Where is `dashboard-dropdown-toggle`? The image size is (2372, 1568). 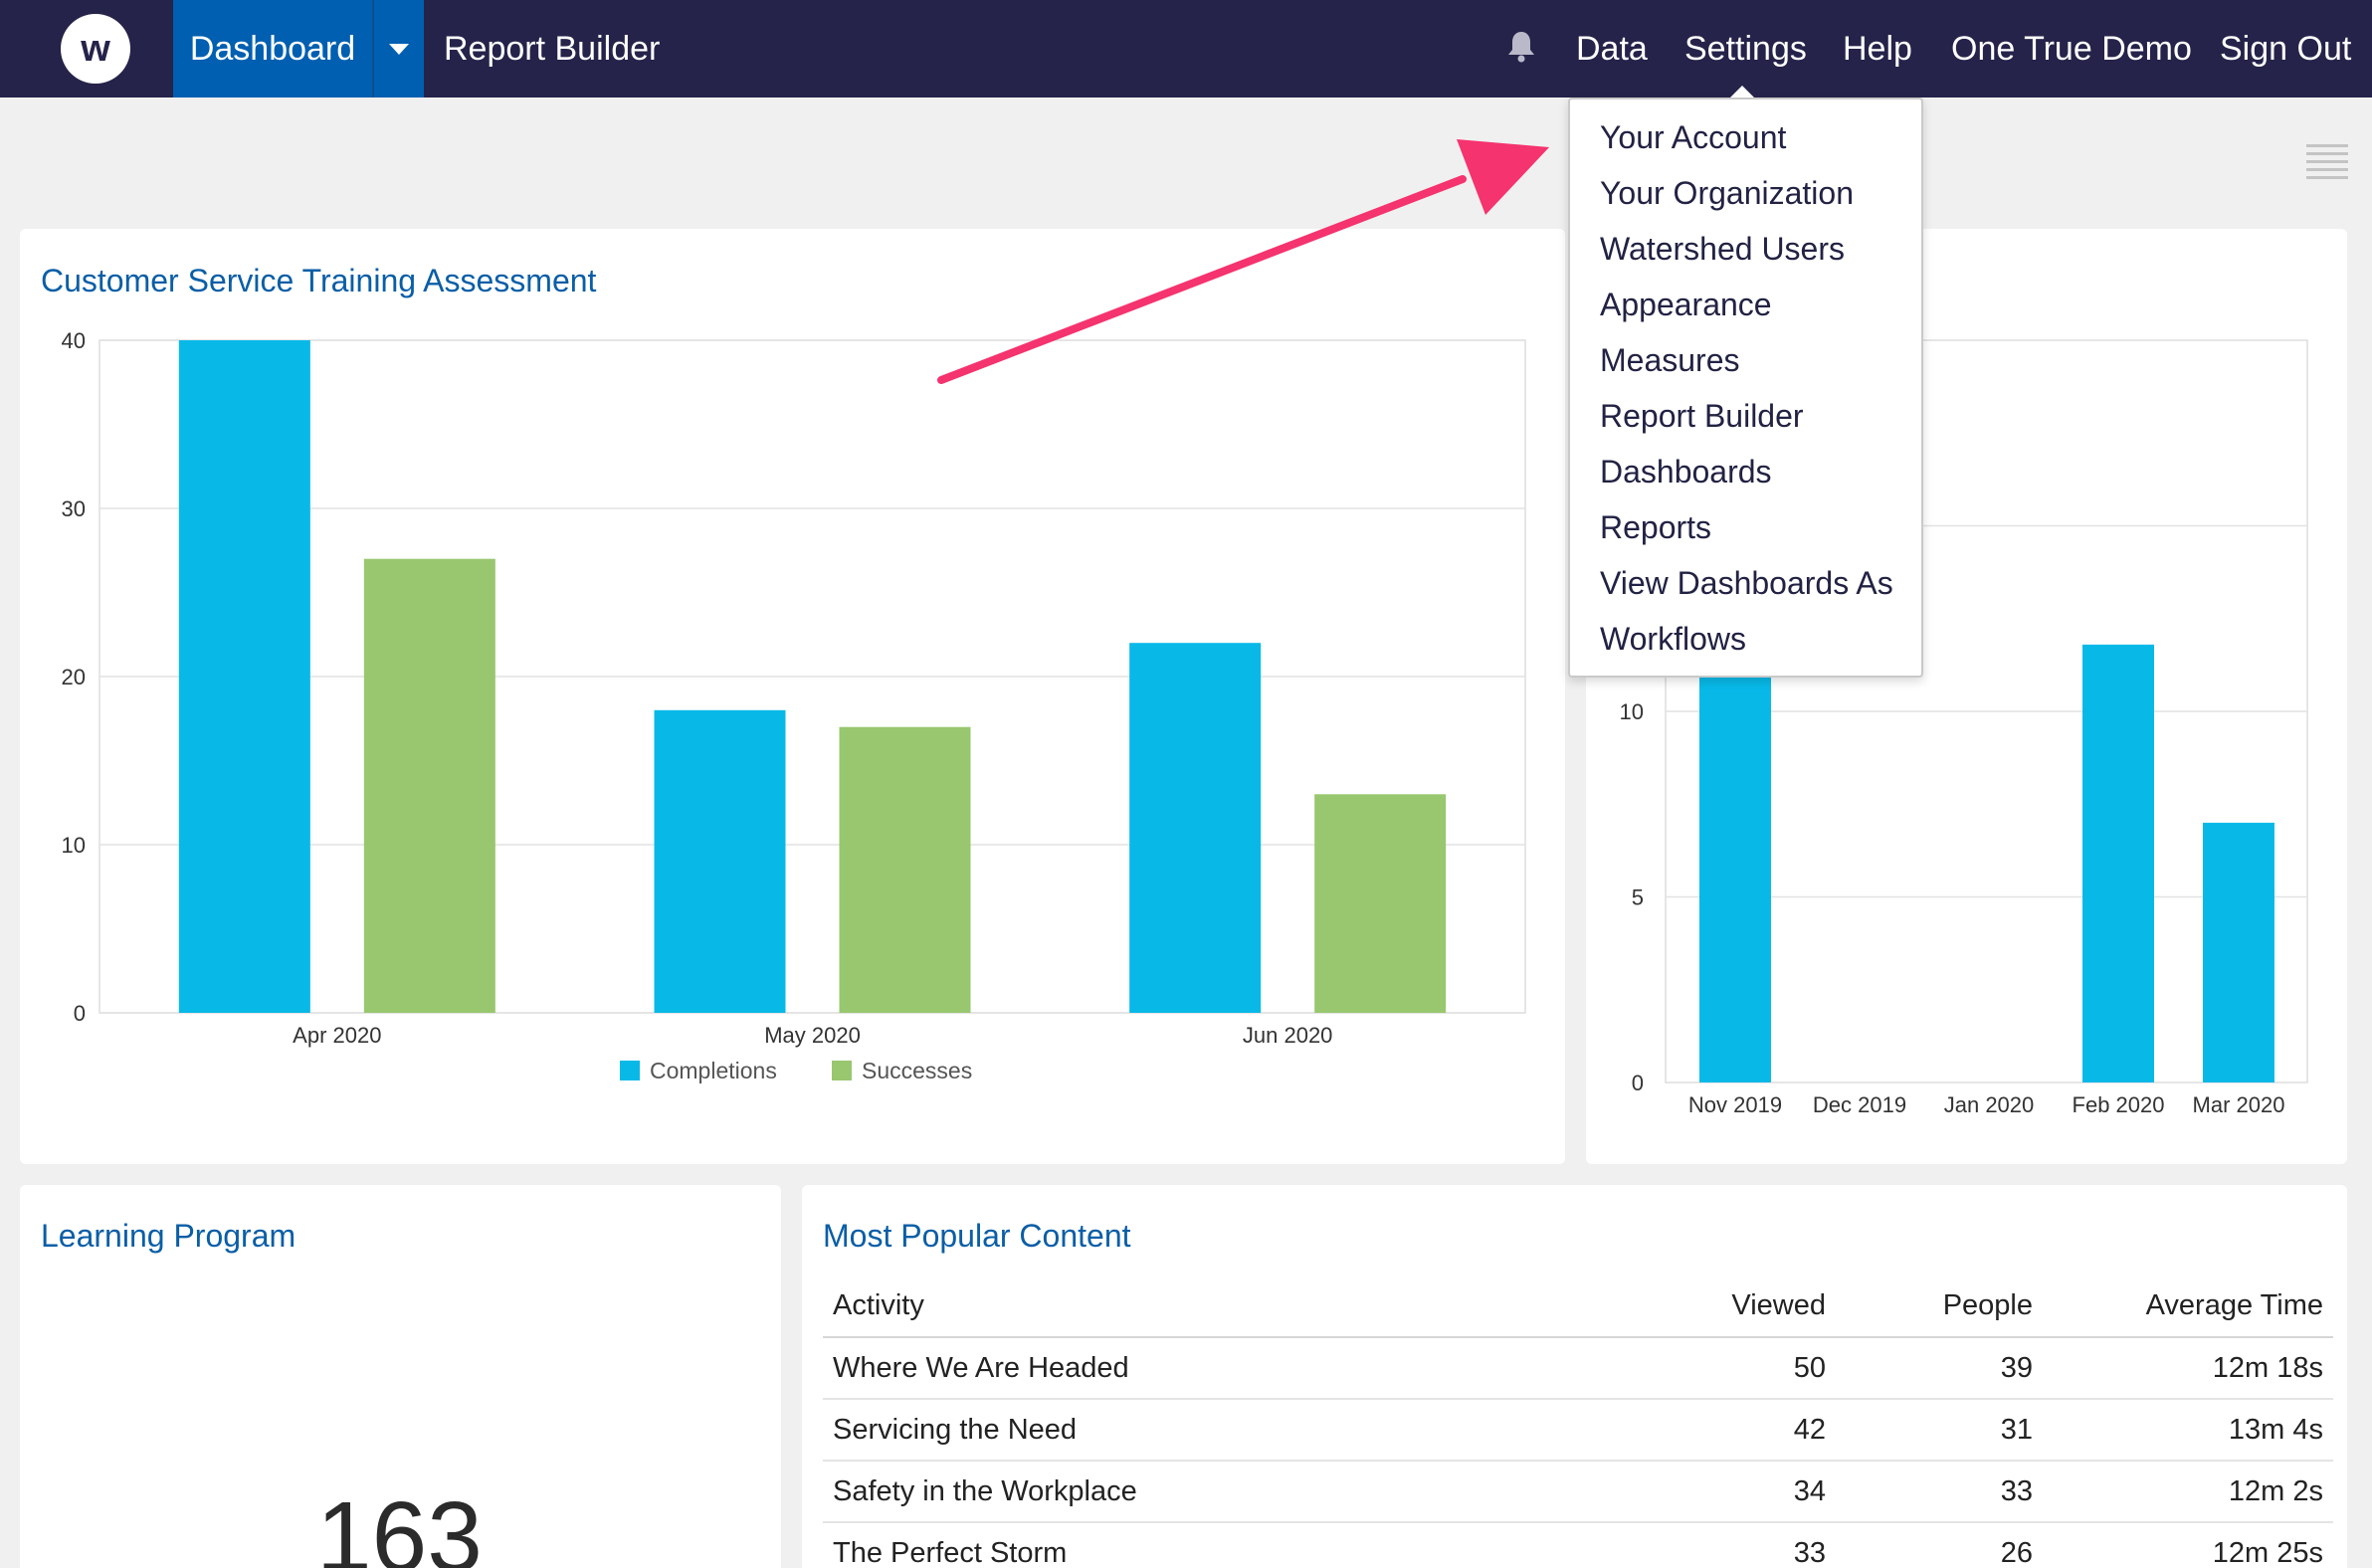
dashboard-dropdown-toggle is located at coordinates (398, 49).